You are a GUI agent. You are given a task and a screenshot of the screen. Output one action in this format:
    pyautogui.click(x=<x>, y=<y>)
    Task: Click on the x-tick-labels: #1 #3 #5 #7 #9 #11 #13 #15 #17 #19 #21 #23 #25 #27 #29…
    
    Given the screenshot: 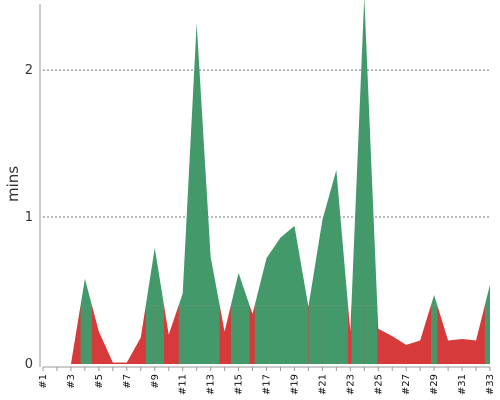 What is the action you would take?
    pyautogui.click(x=267, y=381)
    